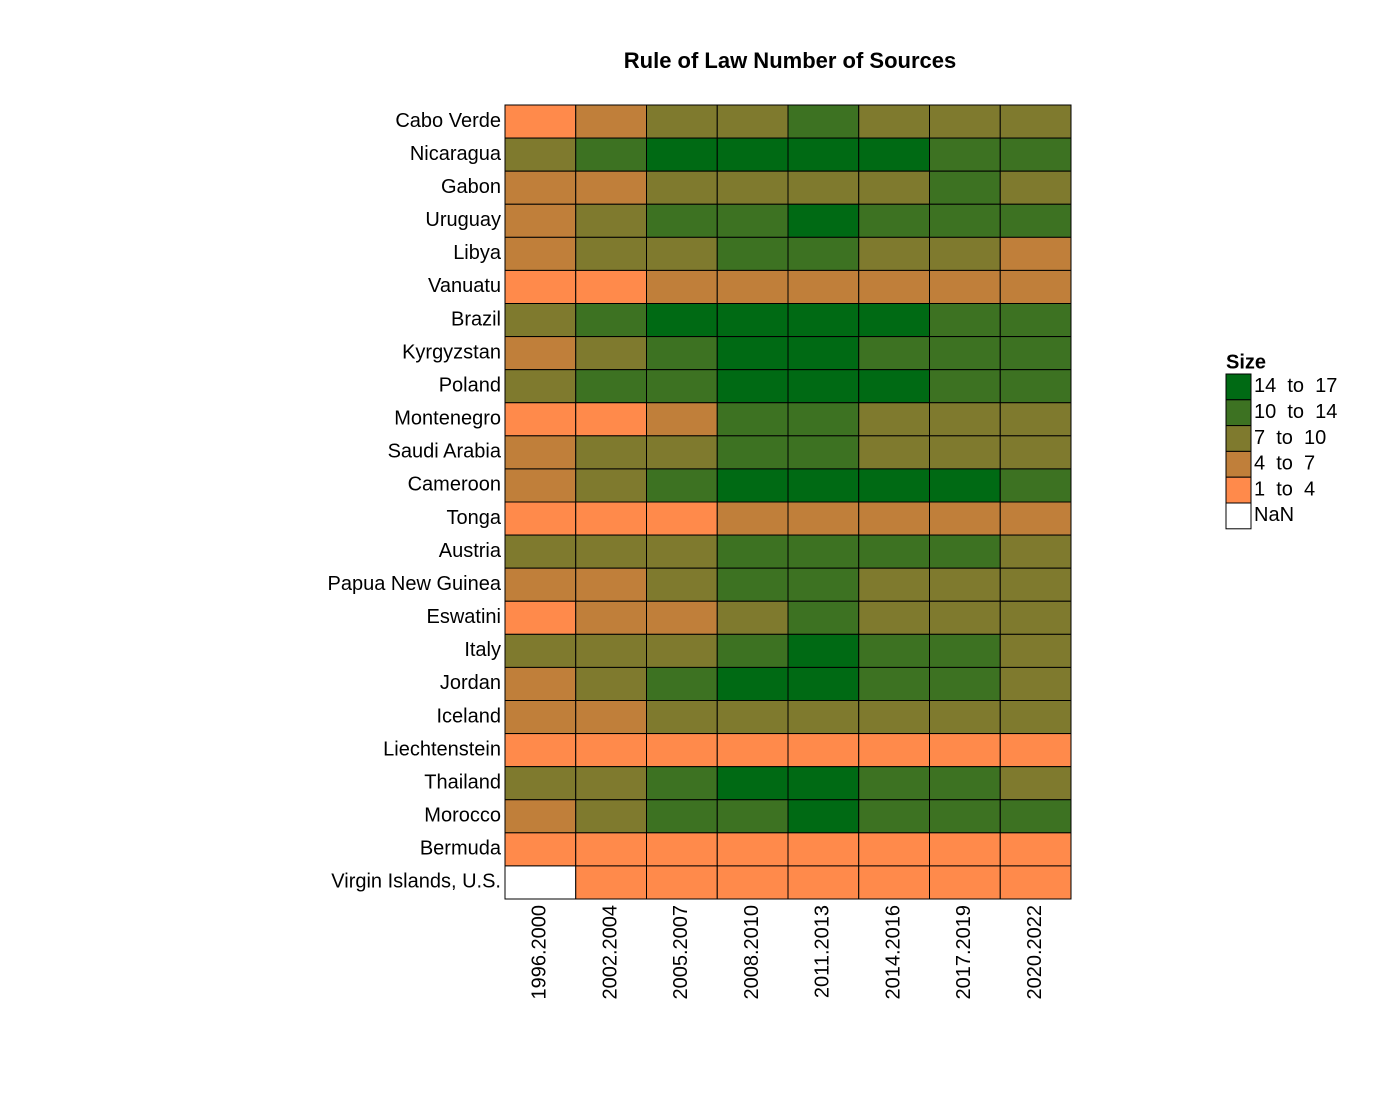  I want to click on legend-label: 14 to 17, so click(1295, 386).